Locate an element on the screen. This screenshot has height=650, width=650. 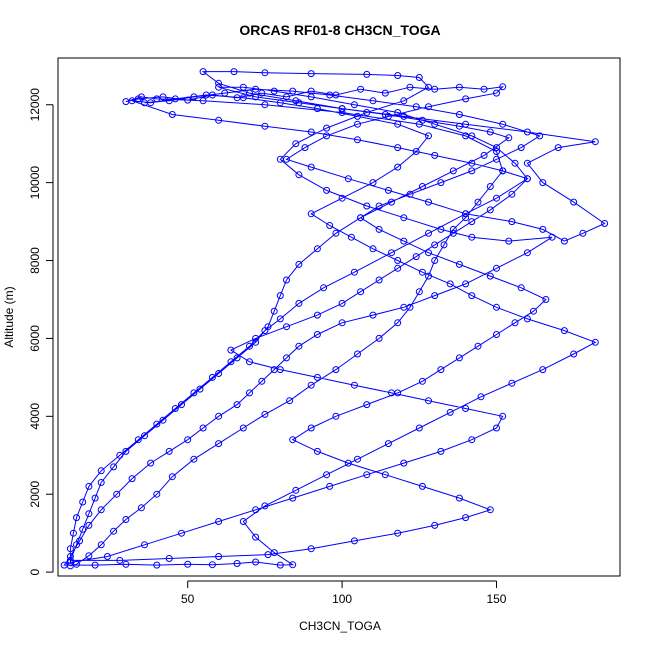
y-axis-label: Altitude (m) is located at coordinates (9, 316).